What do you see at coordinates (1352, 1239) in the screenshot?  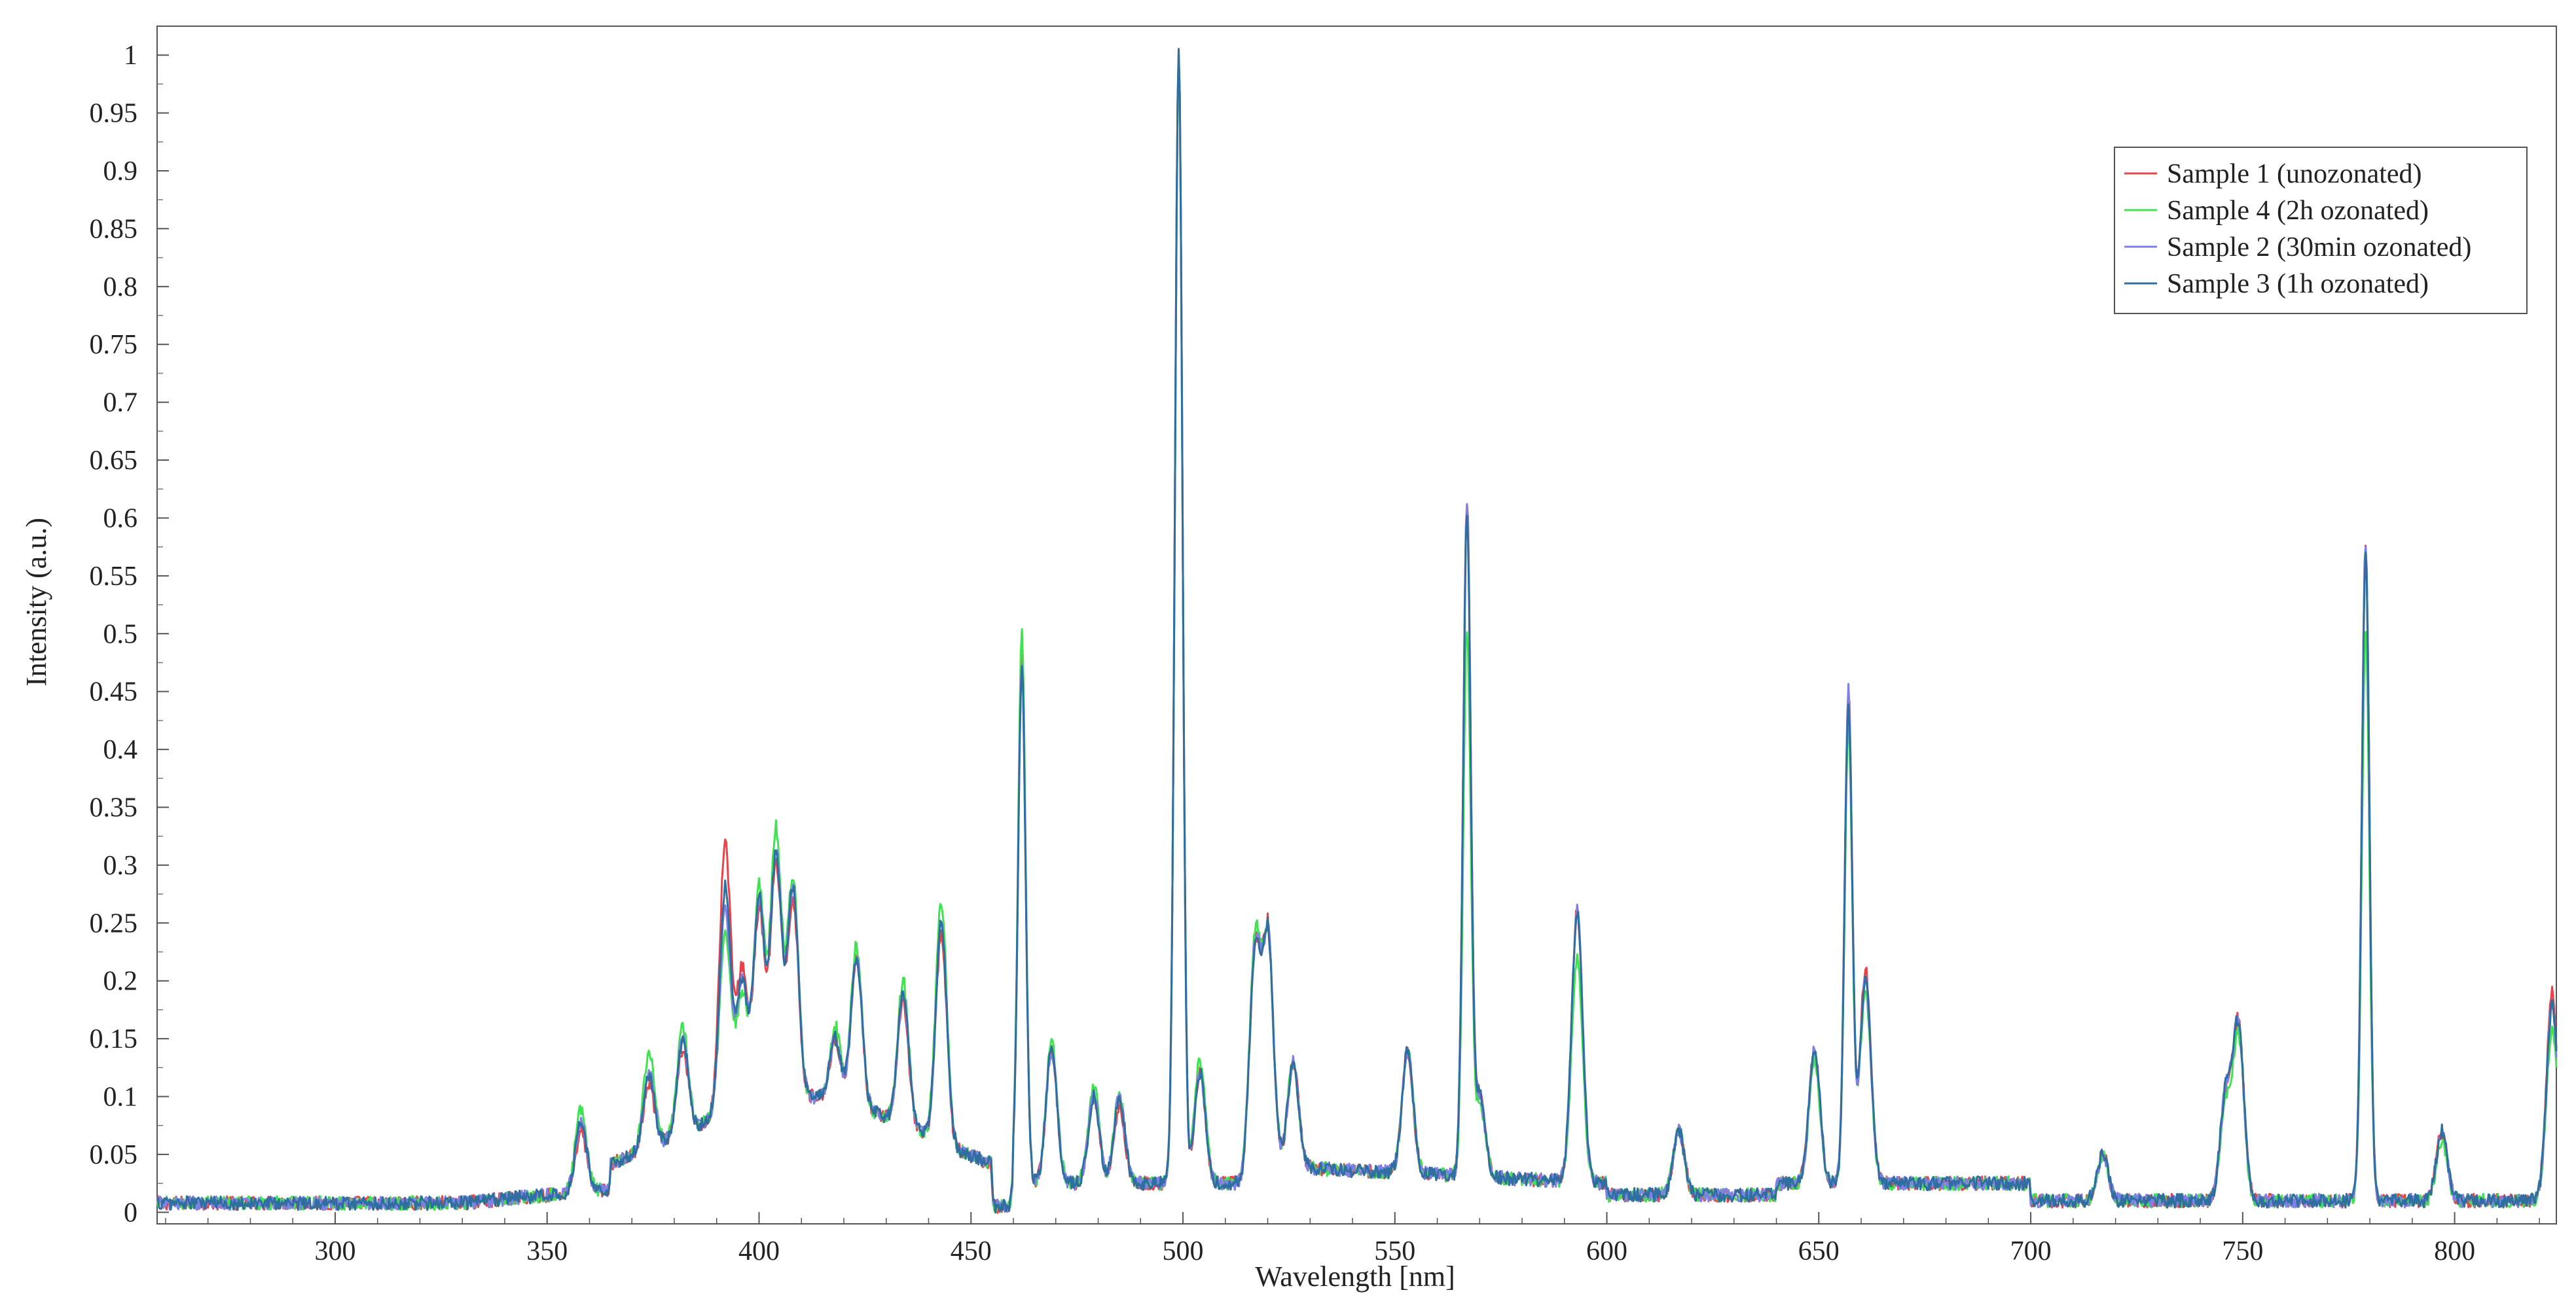 I see `x-axis: 300 350 400 450 500 550 600 650 700 750 800` at bounding box center [1352, 1239].